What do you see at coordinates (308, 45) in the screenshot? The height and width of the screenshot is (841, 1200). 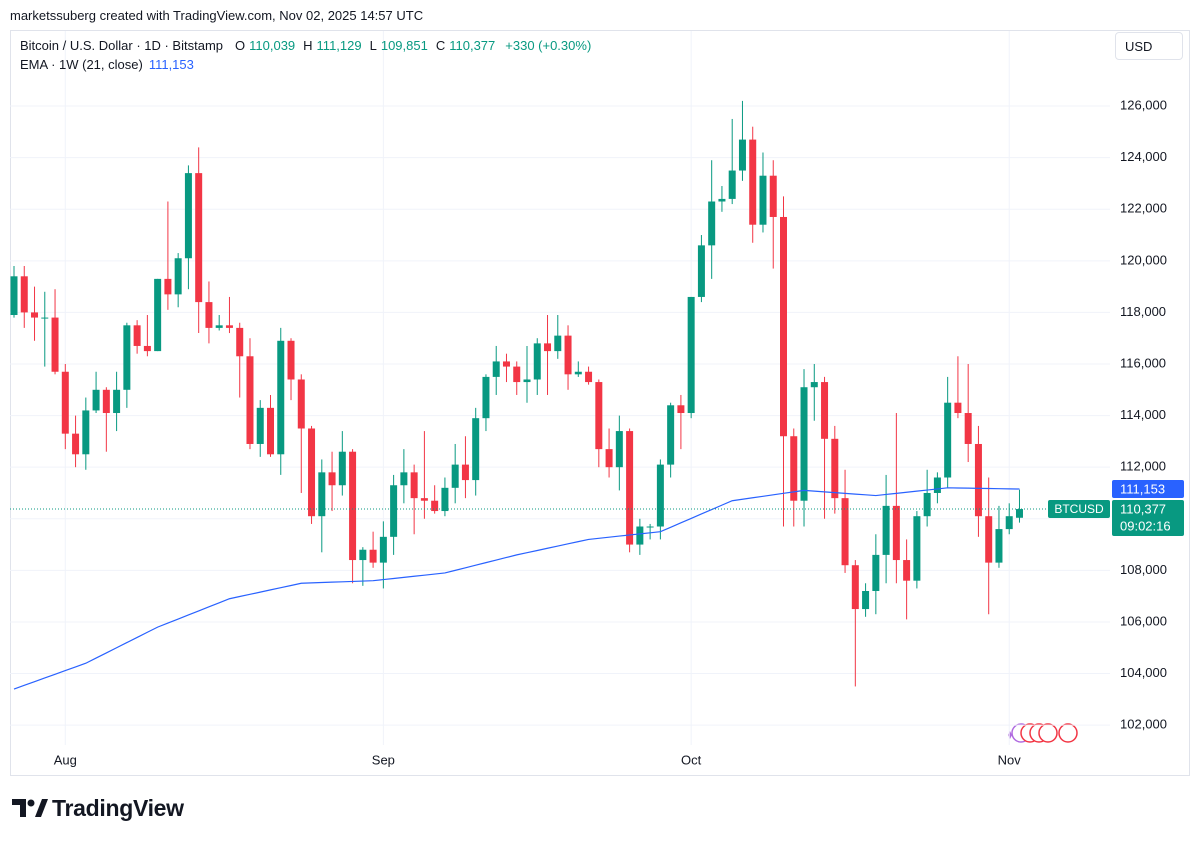 I see `legend-key: H` at bounding box center [308, 45].